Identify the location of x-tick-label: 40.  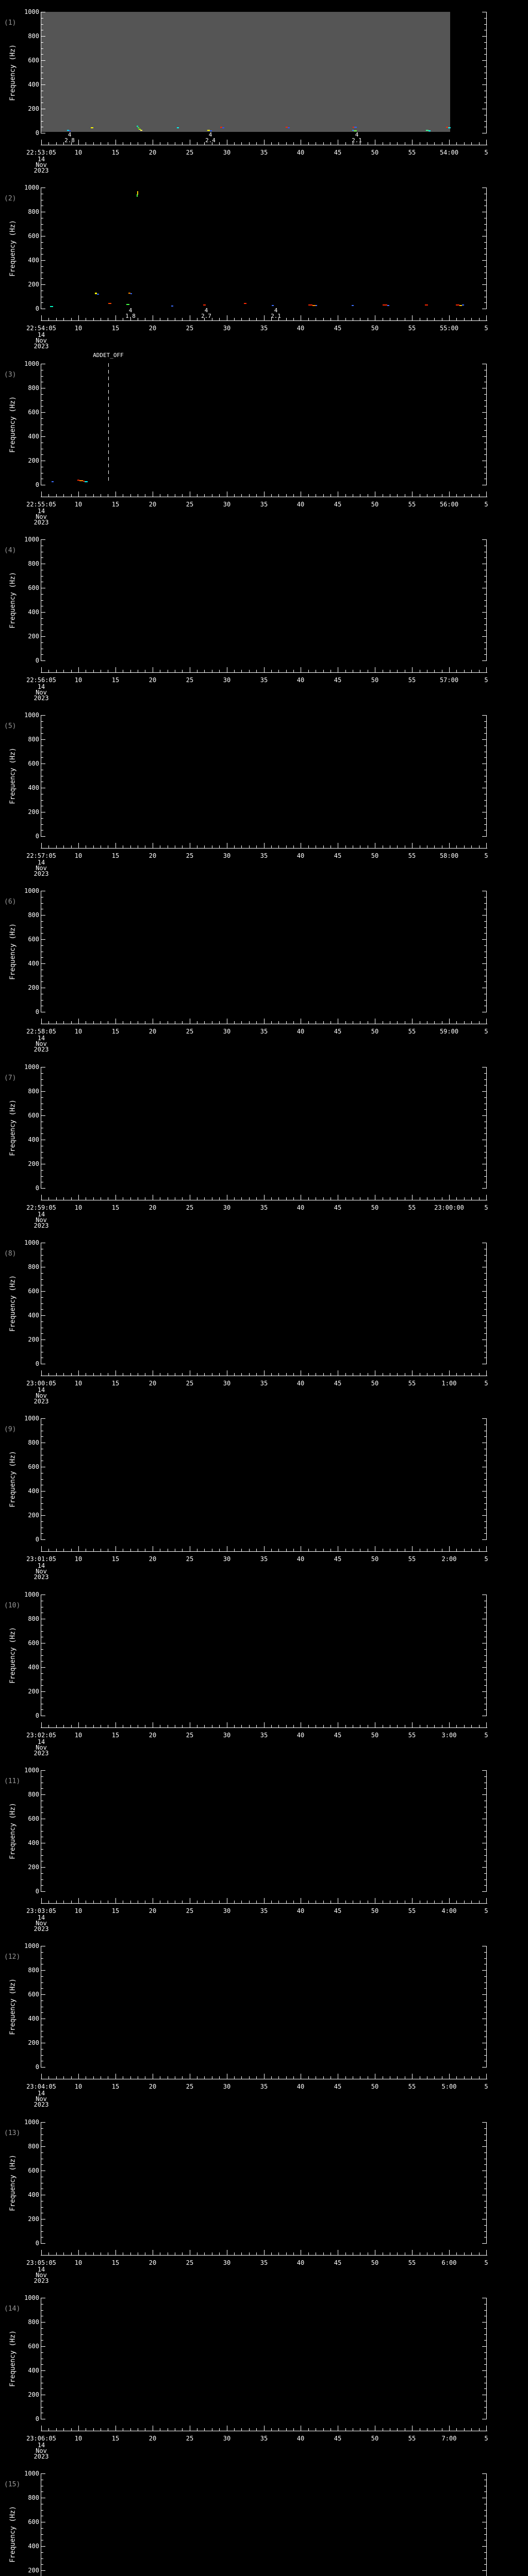
(300, 2086).